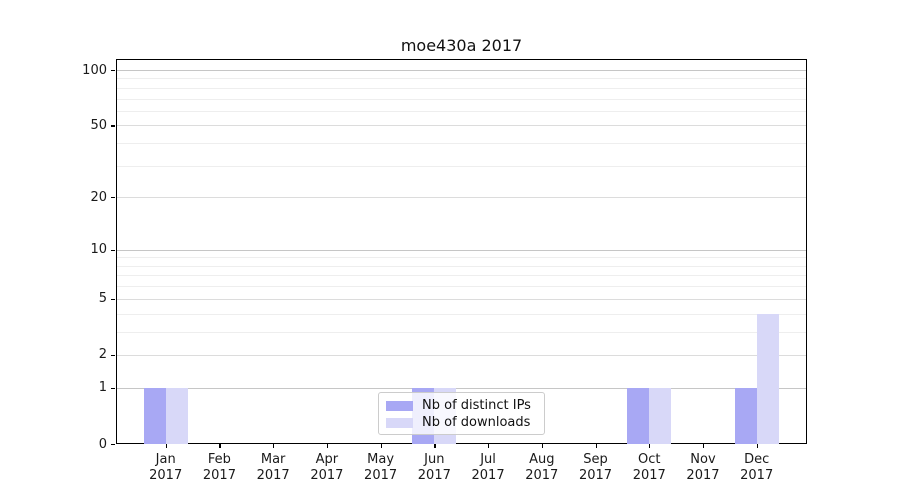 This screenshot has width=900, height=500. Describe the element at coordinates (745, 415) in the screenshot. I see `bar-nb-of-distinct-ips-dec` at that location.